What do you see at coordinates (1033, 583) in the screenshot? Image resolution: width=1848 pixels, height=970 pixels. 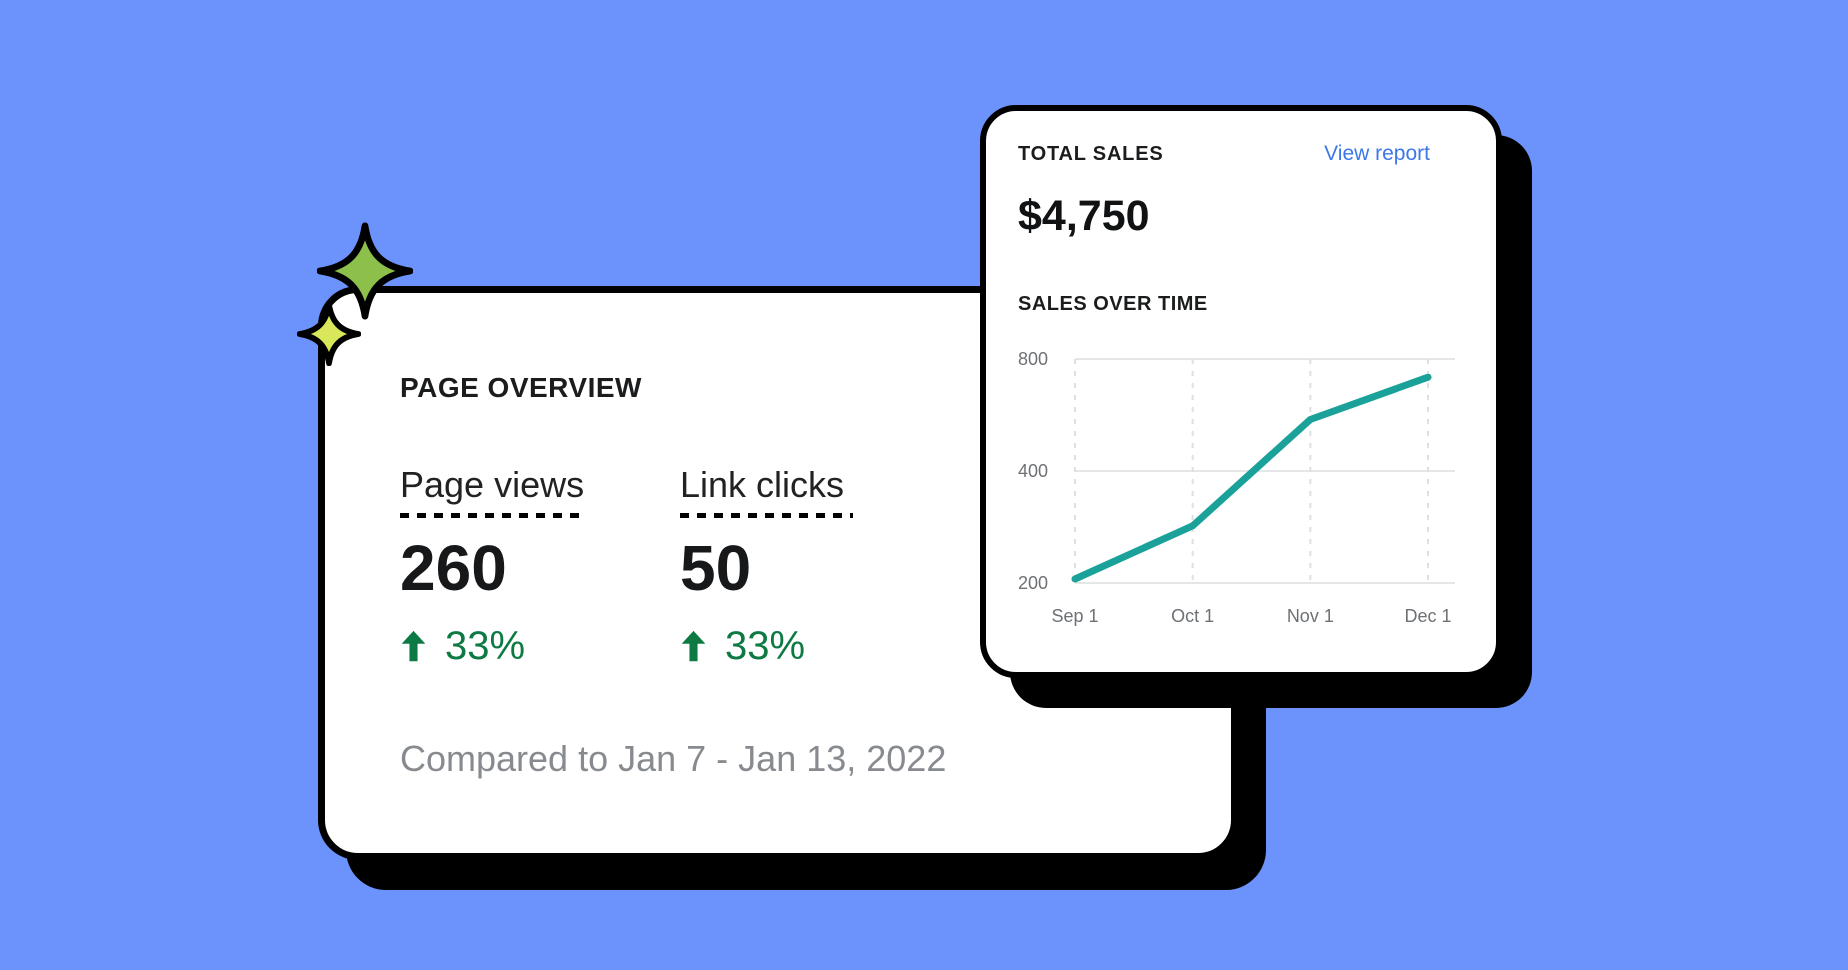 I see `svg-text: 200` at bounding box center [1033, 583].